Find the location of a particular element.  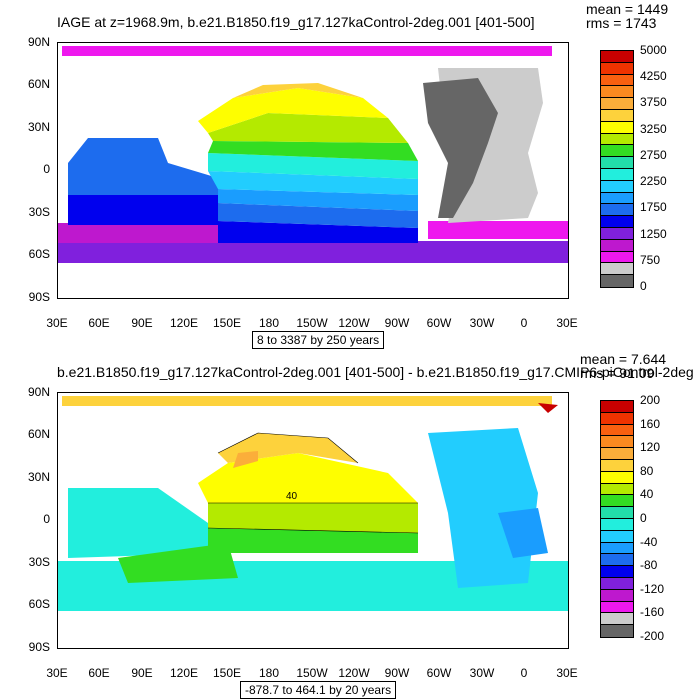

antarctica is located at coordinates (313, 631).